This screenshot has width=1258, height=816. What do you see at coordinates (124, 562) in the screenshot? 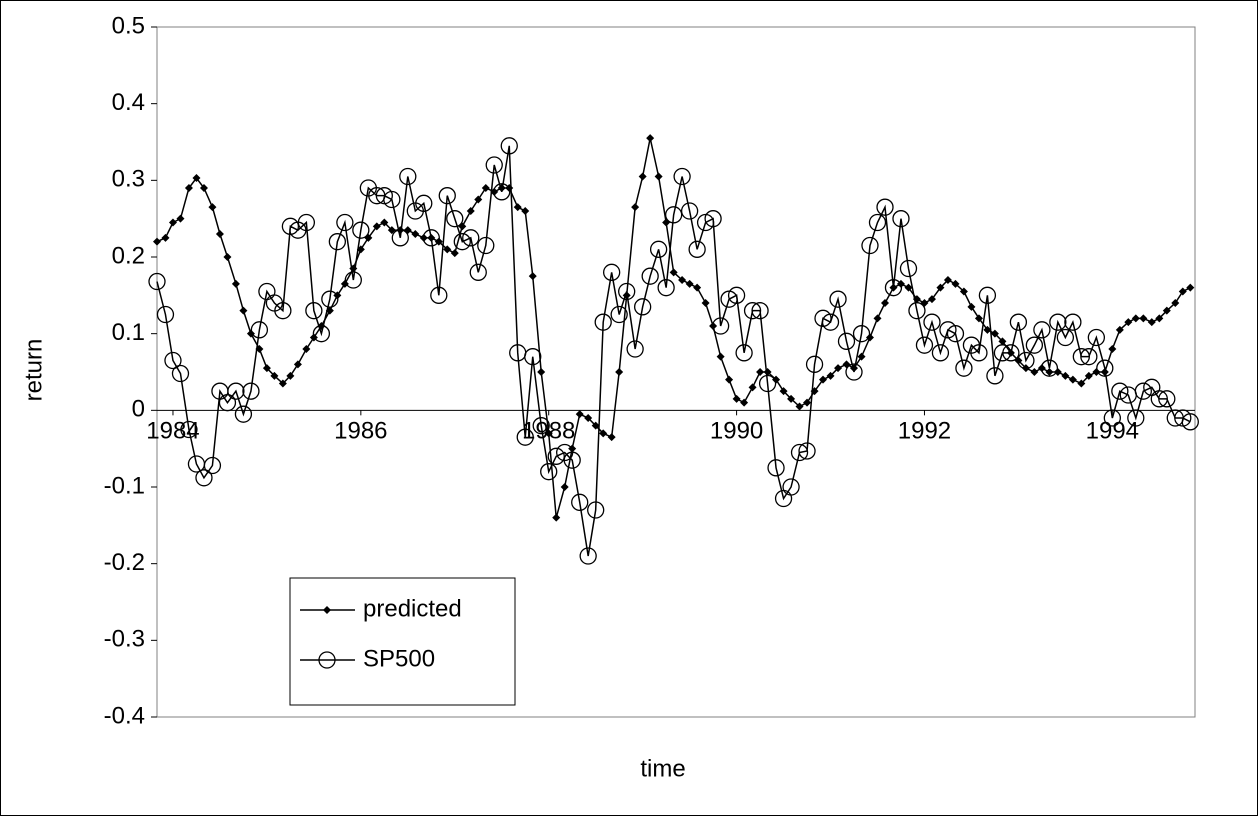
I see `y-tick-label: -0.2` at bounding box center [124, 562].